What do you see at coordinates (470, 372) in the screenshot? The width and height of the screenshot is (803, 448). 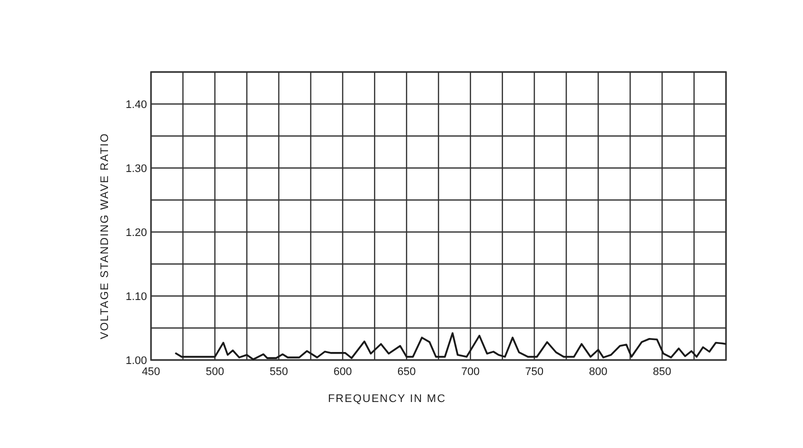 I see `x-tick-label: 700` at bounding box center [470, 372].